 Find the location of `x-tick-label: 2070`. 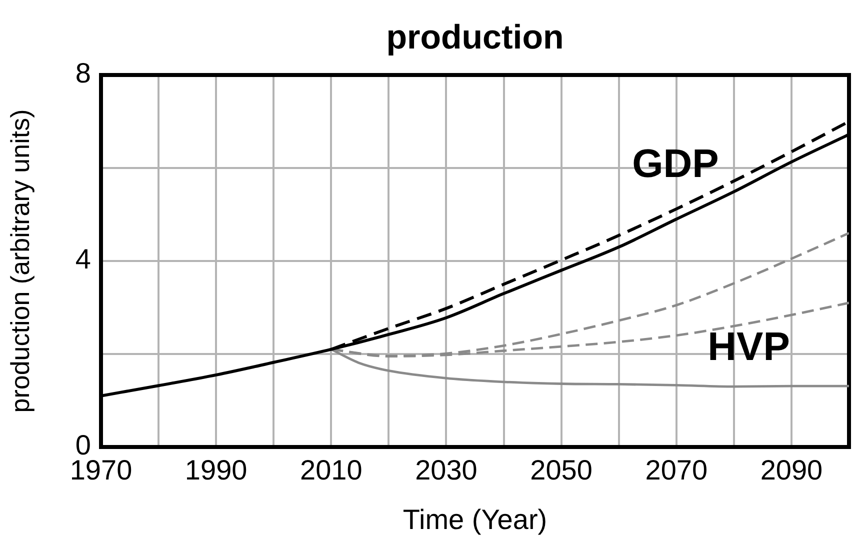

x-tick-label: 2070 is located at coordinates (676, 470).